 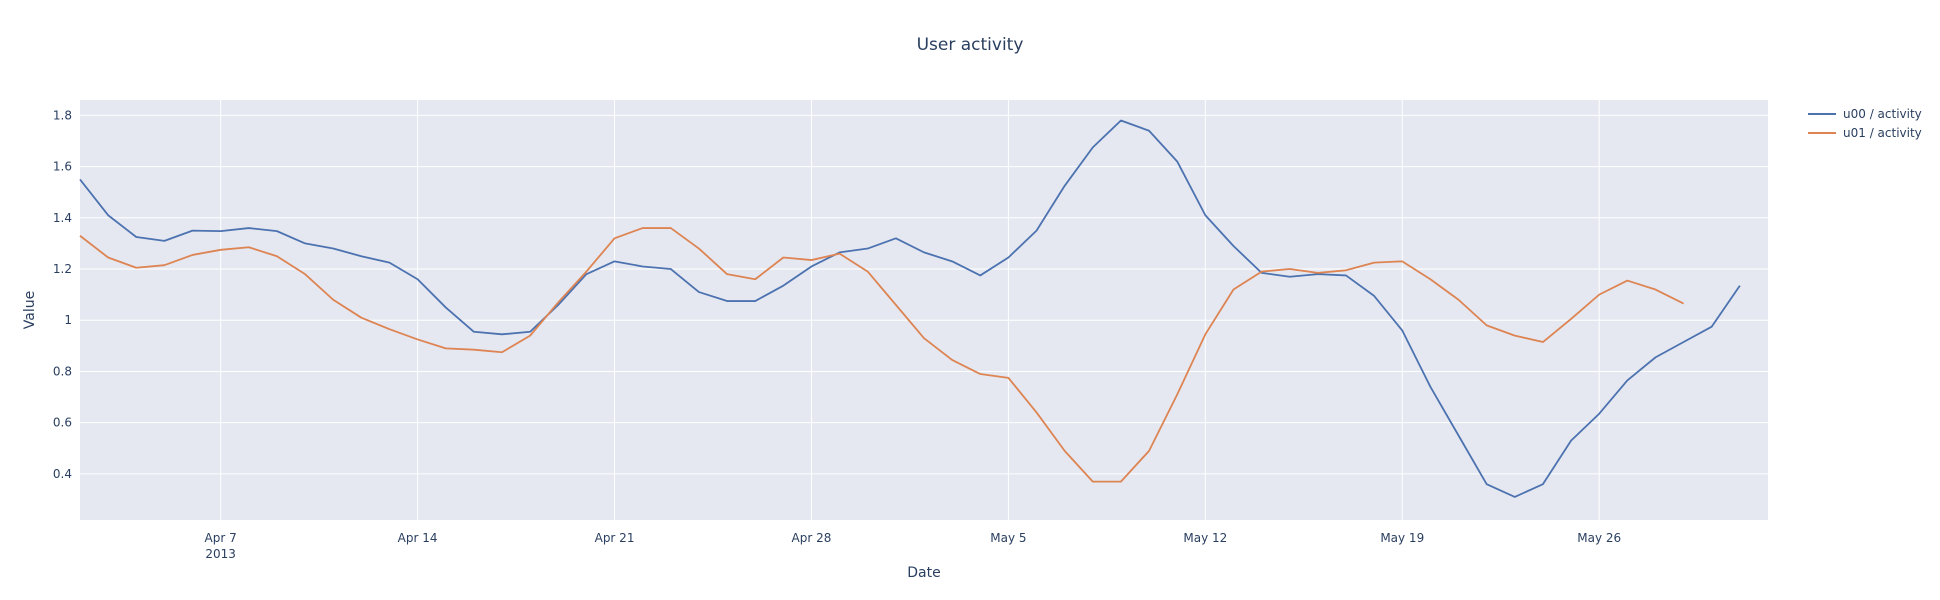 I want to click on y-axis-ticks: 0.4 0.6 0.8 1 1.2 1.4 1.6 1.8, so click(x=62, y=294).